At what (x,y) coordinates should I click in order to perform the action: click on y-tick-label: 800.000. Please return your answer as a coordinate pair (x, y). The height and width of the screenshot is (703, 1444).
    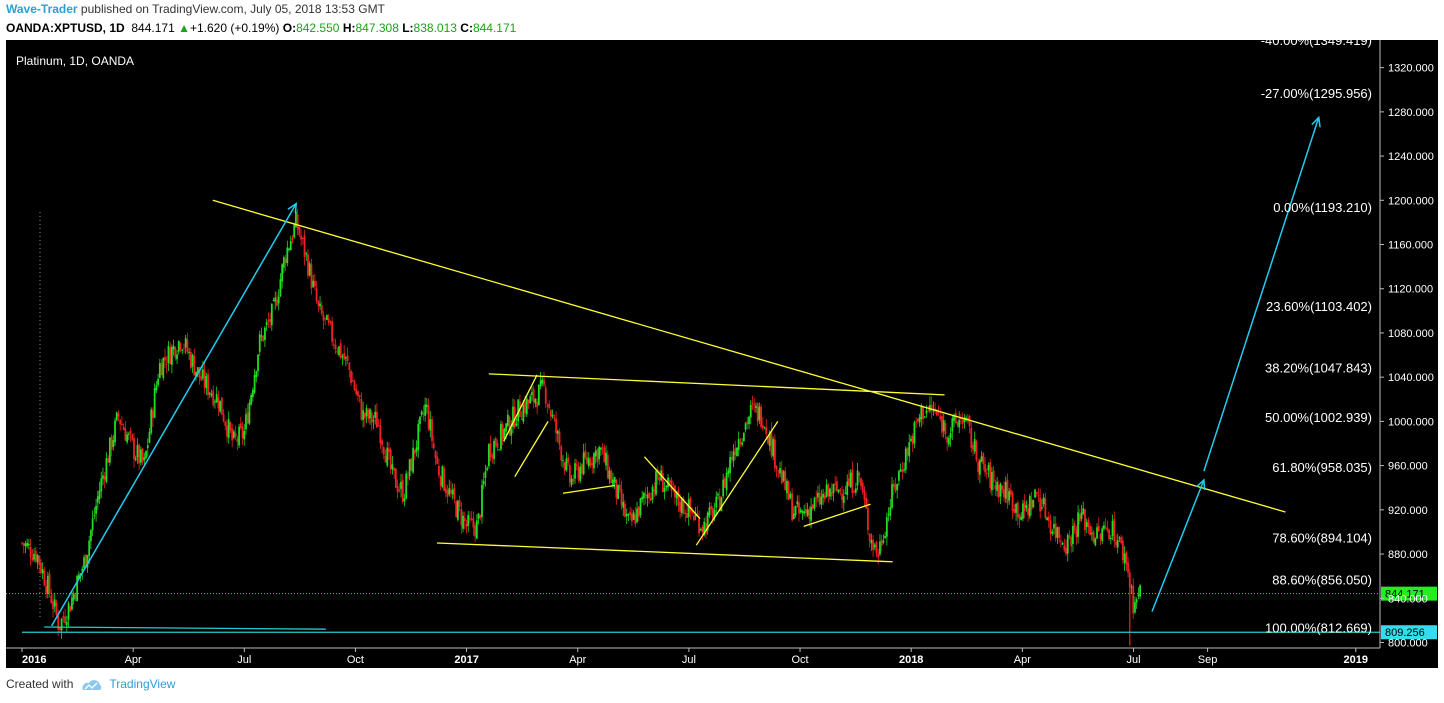
    Looking at the image, I should click on (1408, 643).